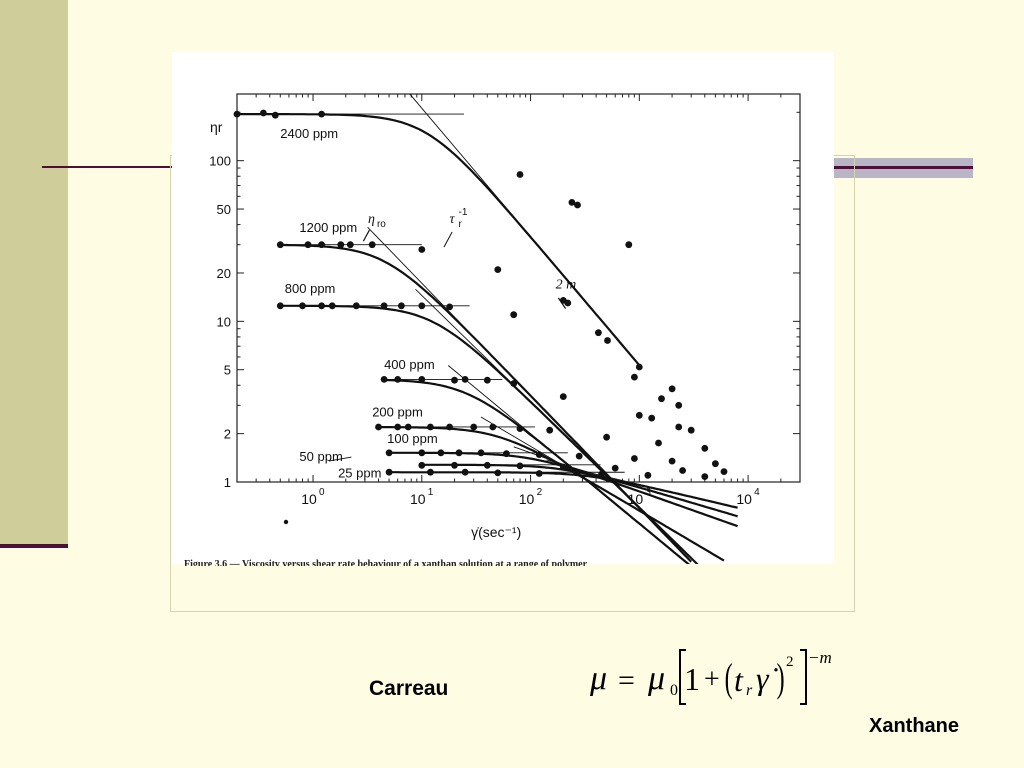 This screenshot has width=1024, height=768. What do you see at coordinates (780, 677) in the screenshot?
I see `formula-close-paren: )` at bounding box center [780, 677].